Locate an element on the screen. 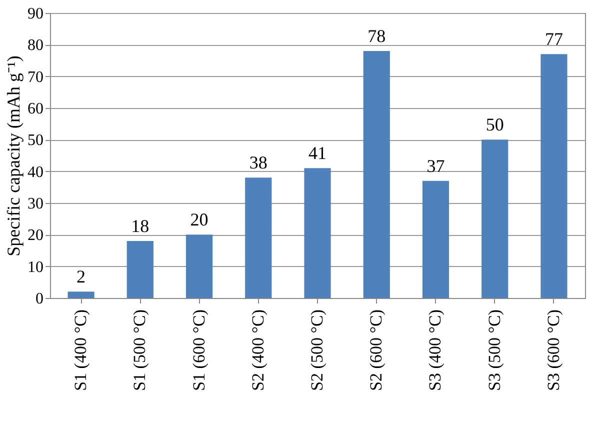 This screenshot has width=610, height=425. y-tick-label: 70 is located at coordinates (36, 77).